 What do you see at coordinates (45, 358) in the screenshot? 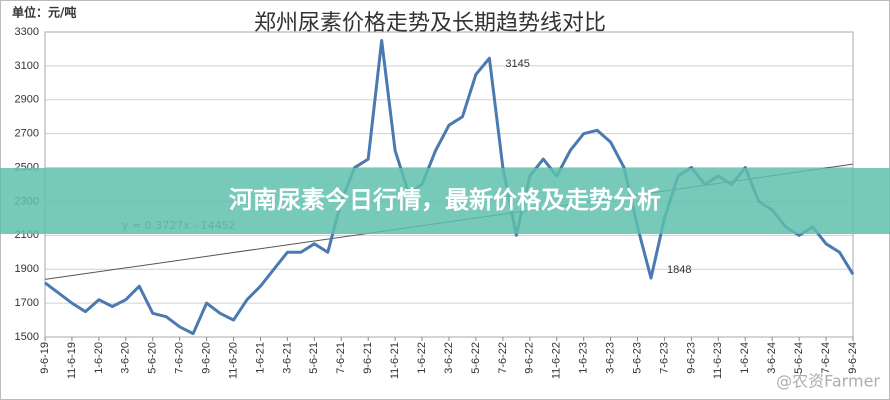
I see `x-tick-label: 9-6-19` at bounding box center [45, 358].